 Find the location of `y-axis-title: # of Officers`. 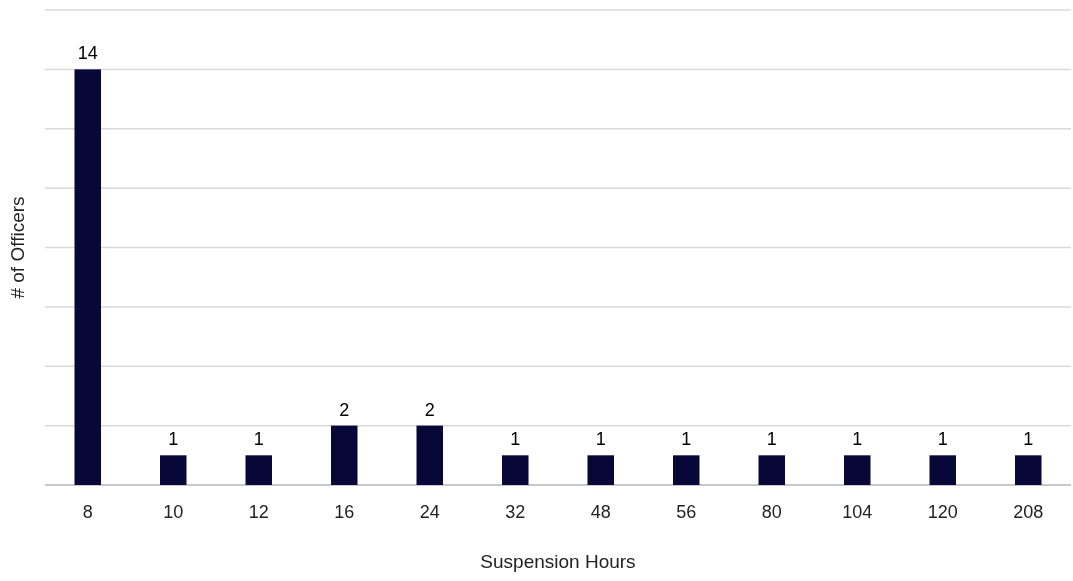

y-axis-title: # of Officers is located at coordinates (17, 247).